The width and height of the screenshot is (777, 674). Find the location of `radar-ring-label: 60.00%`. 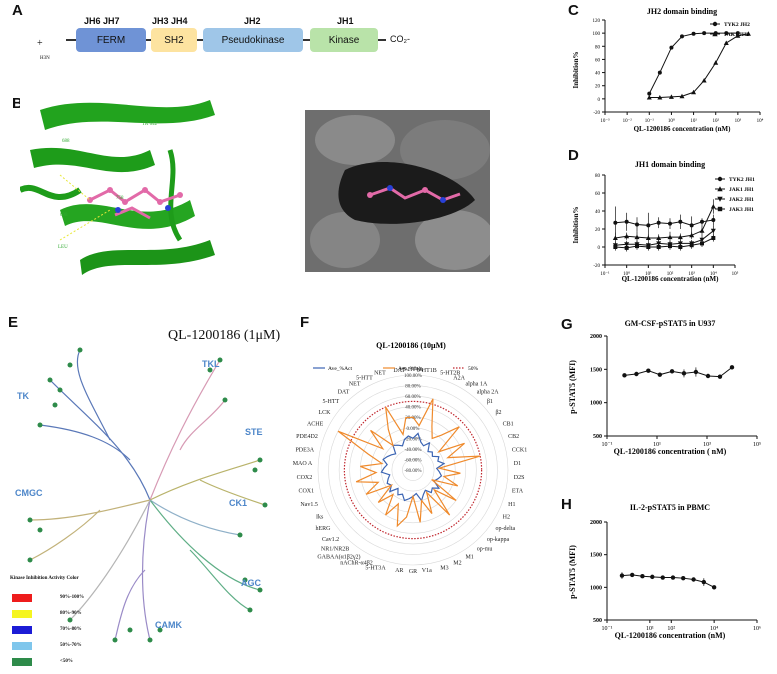

radar-ring-label: 60.00% is located at coordinates (412, 397).